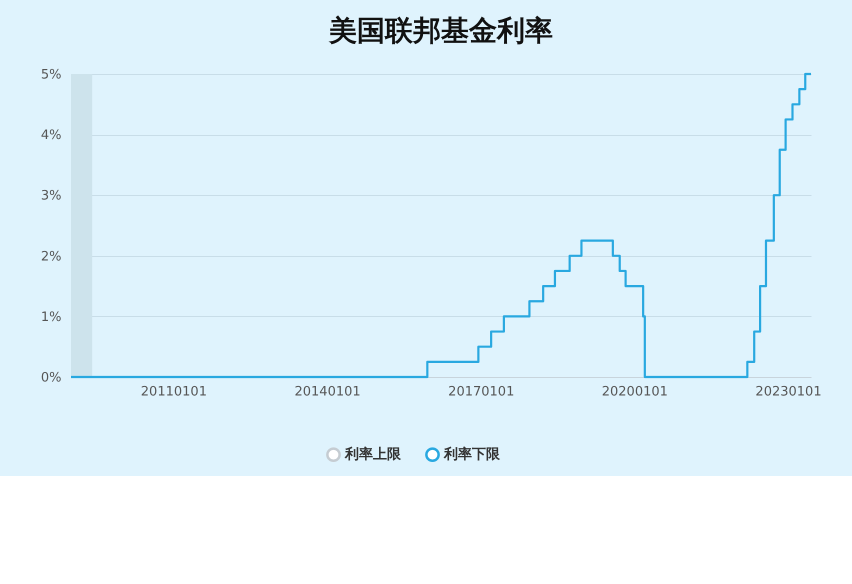 Image resolution: width=852 pixels, height=584 pixels. What do you see at coordinates (51, 256) in the screenshot?
I see `y-tick-label: 2%` at bounding box center [51, 256].